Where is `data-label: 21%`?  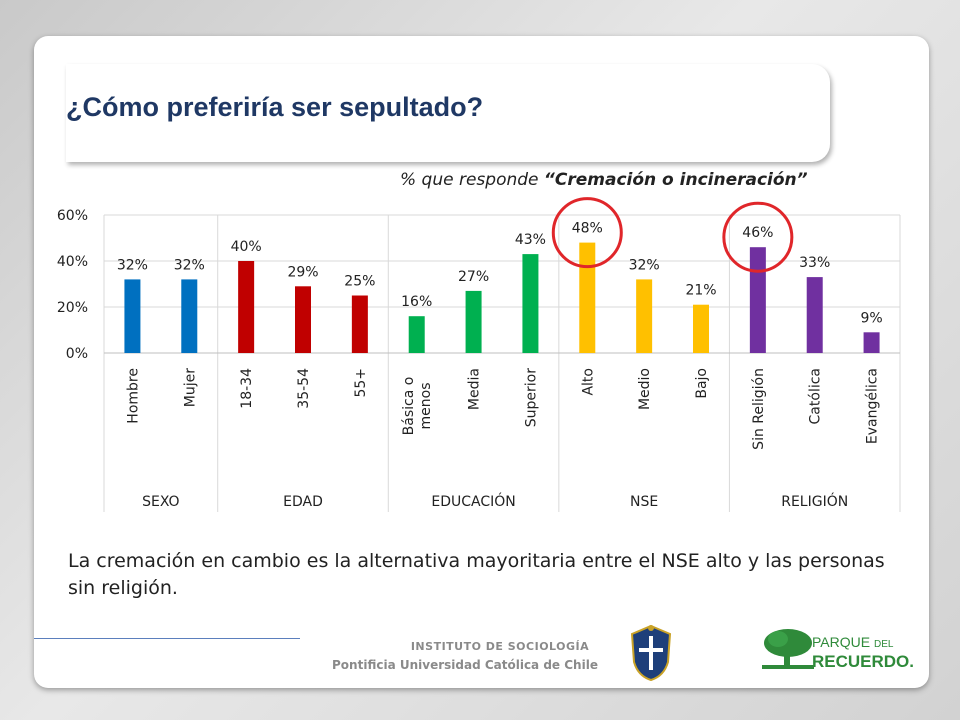 data-label: 21% is located at coordinates (700, 291).